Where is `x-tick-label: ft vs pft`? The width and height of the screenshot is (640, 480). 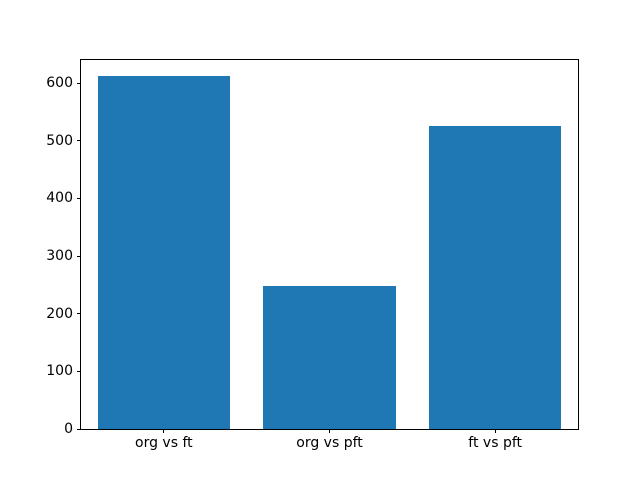 x-tick-label: ft vs pft is located at coordinates (495, 443).